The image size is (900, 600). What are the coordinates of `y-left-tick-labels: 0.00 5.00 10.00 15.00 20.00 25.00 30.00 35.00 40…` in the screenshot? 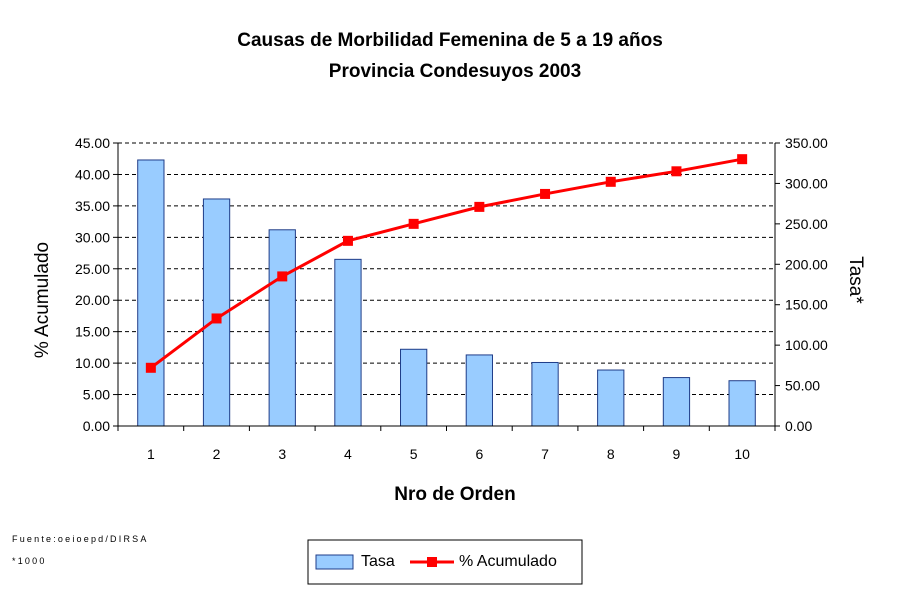 It's located at (92, 284).